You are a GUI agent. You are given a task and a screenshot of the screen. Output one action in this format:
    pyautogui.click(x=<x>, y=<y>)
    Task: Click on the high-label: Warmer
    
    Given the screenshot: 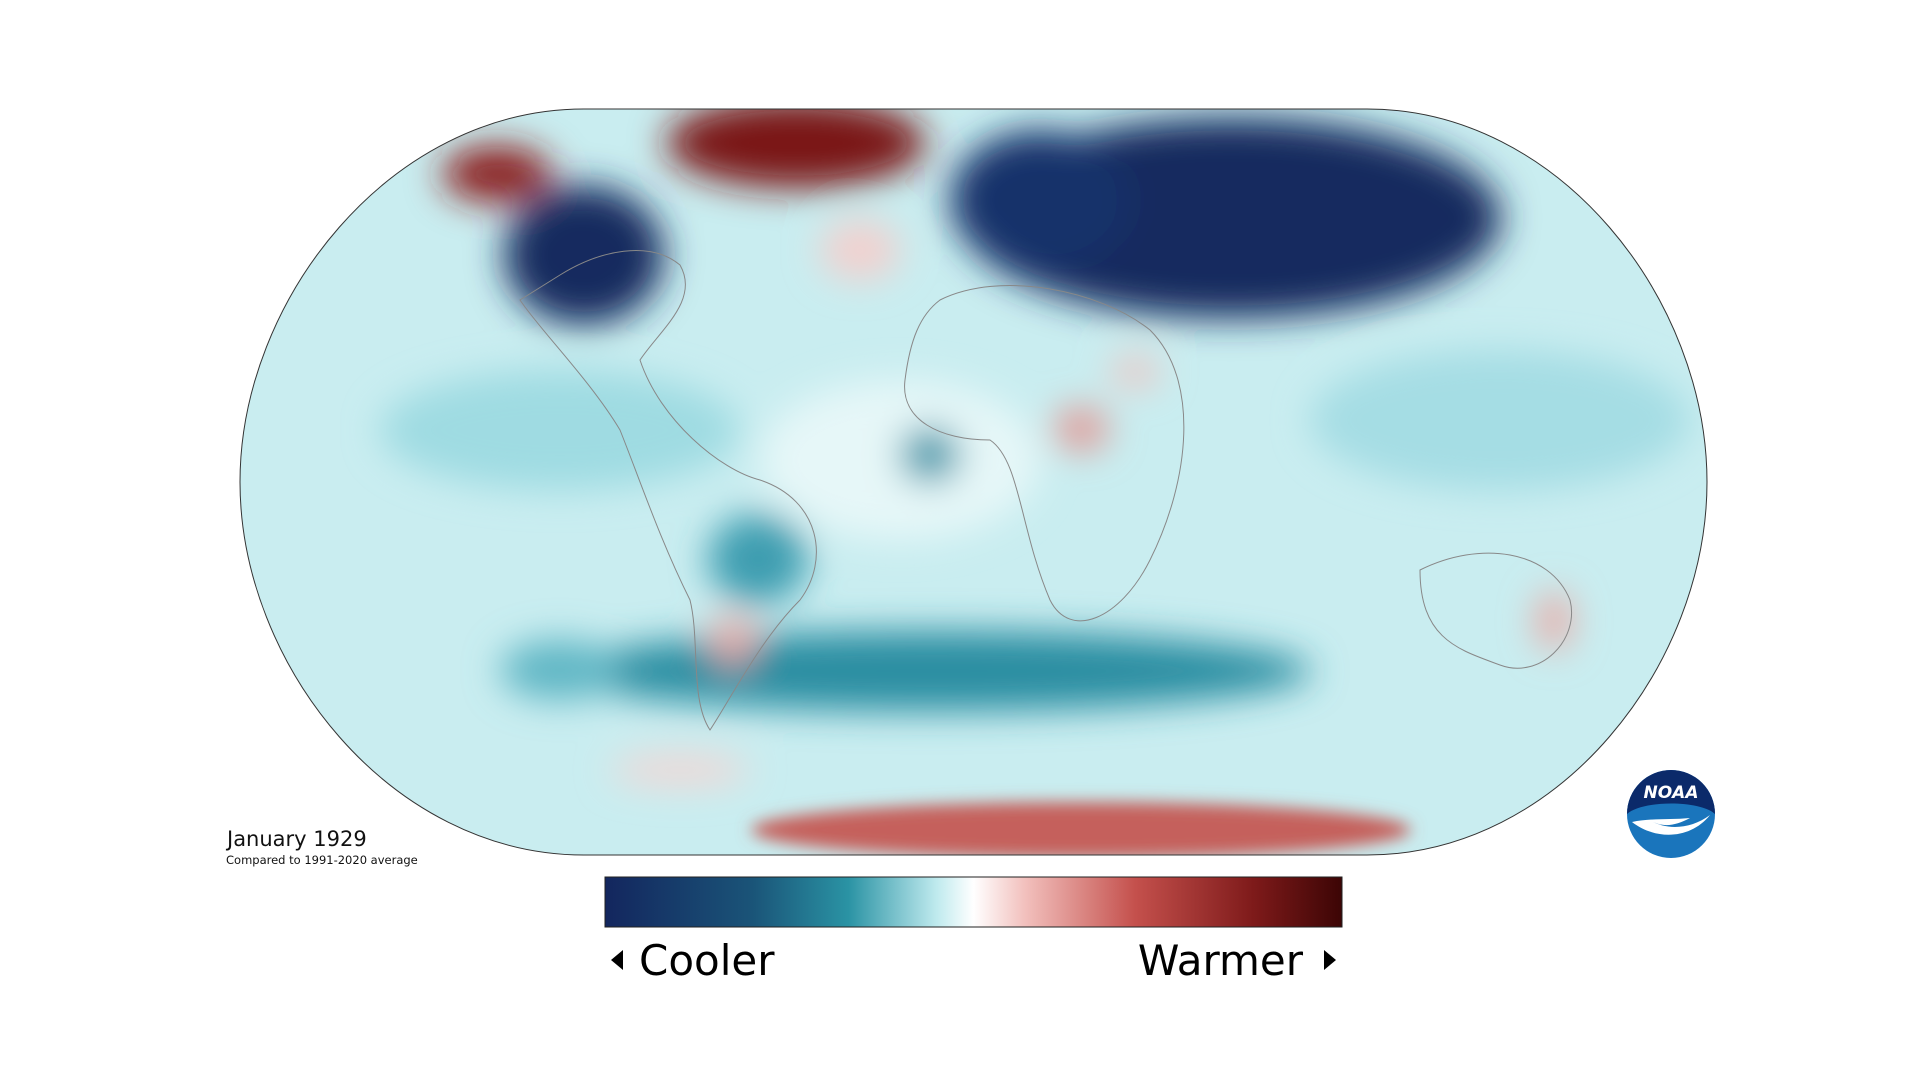 What is the action you would take?
    pyautogui.click(x=1221, y=960)
    